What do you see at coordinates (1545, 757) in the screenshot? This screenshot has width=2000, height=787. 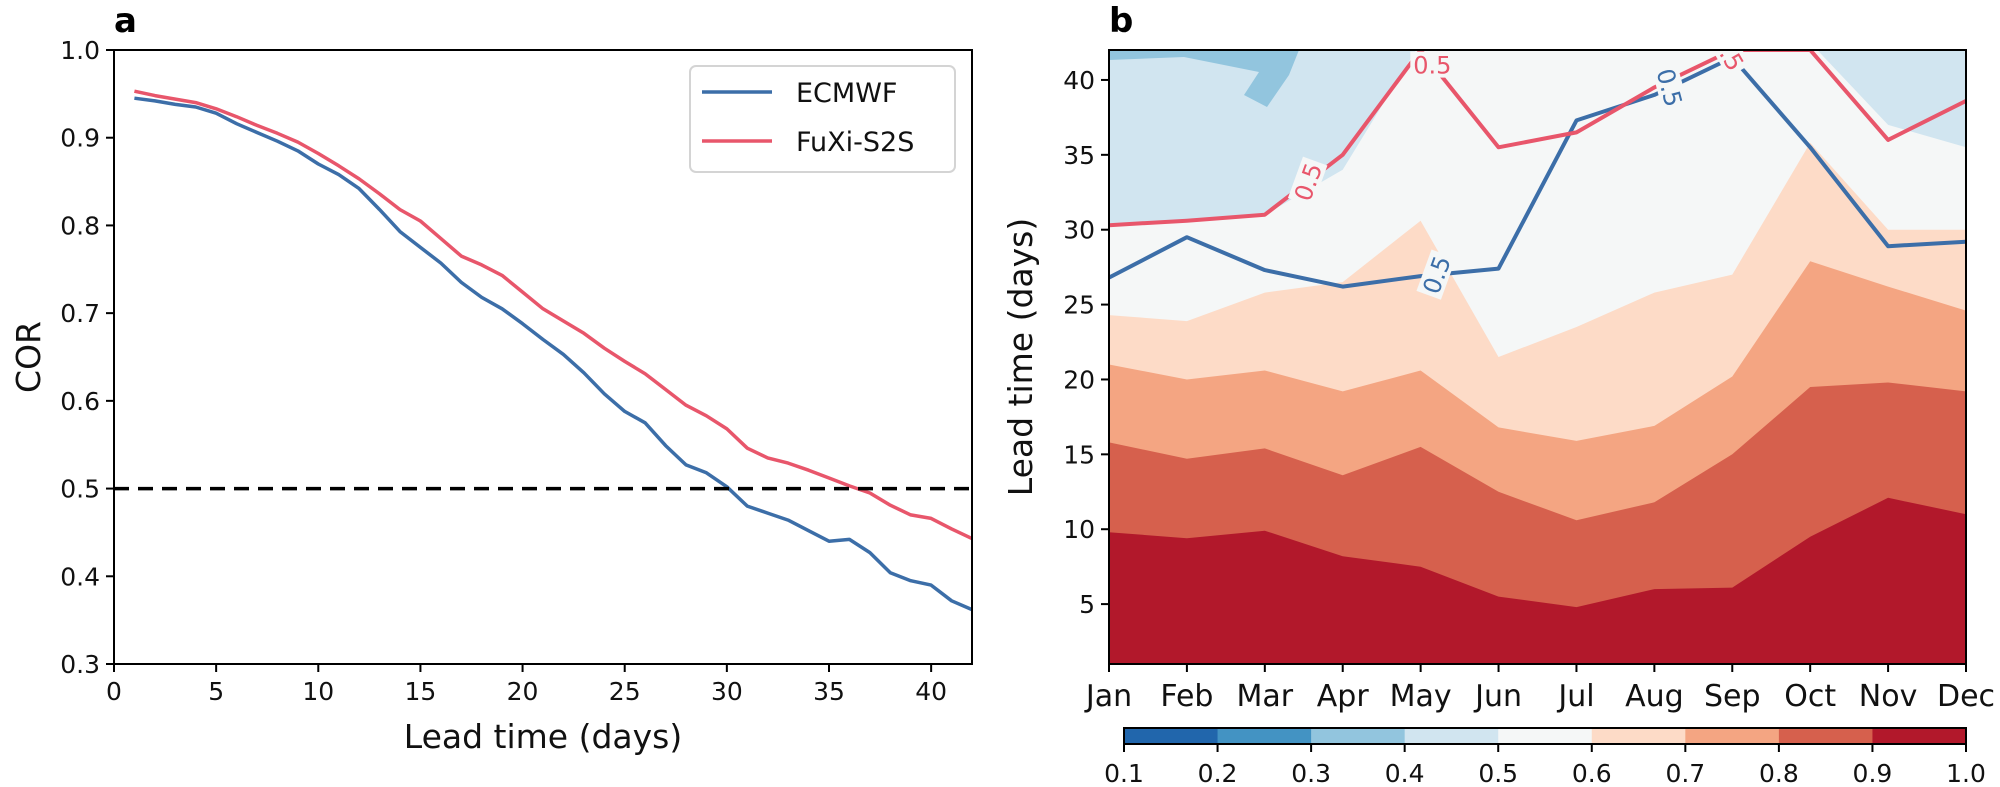 I see `colorbar: 0.1 0.2 0.3 0.4 0.5 0.6 0.7 0.8 0.9 1.0` at bounding box center [1545, 757].